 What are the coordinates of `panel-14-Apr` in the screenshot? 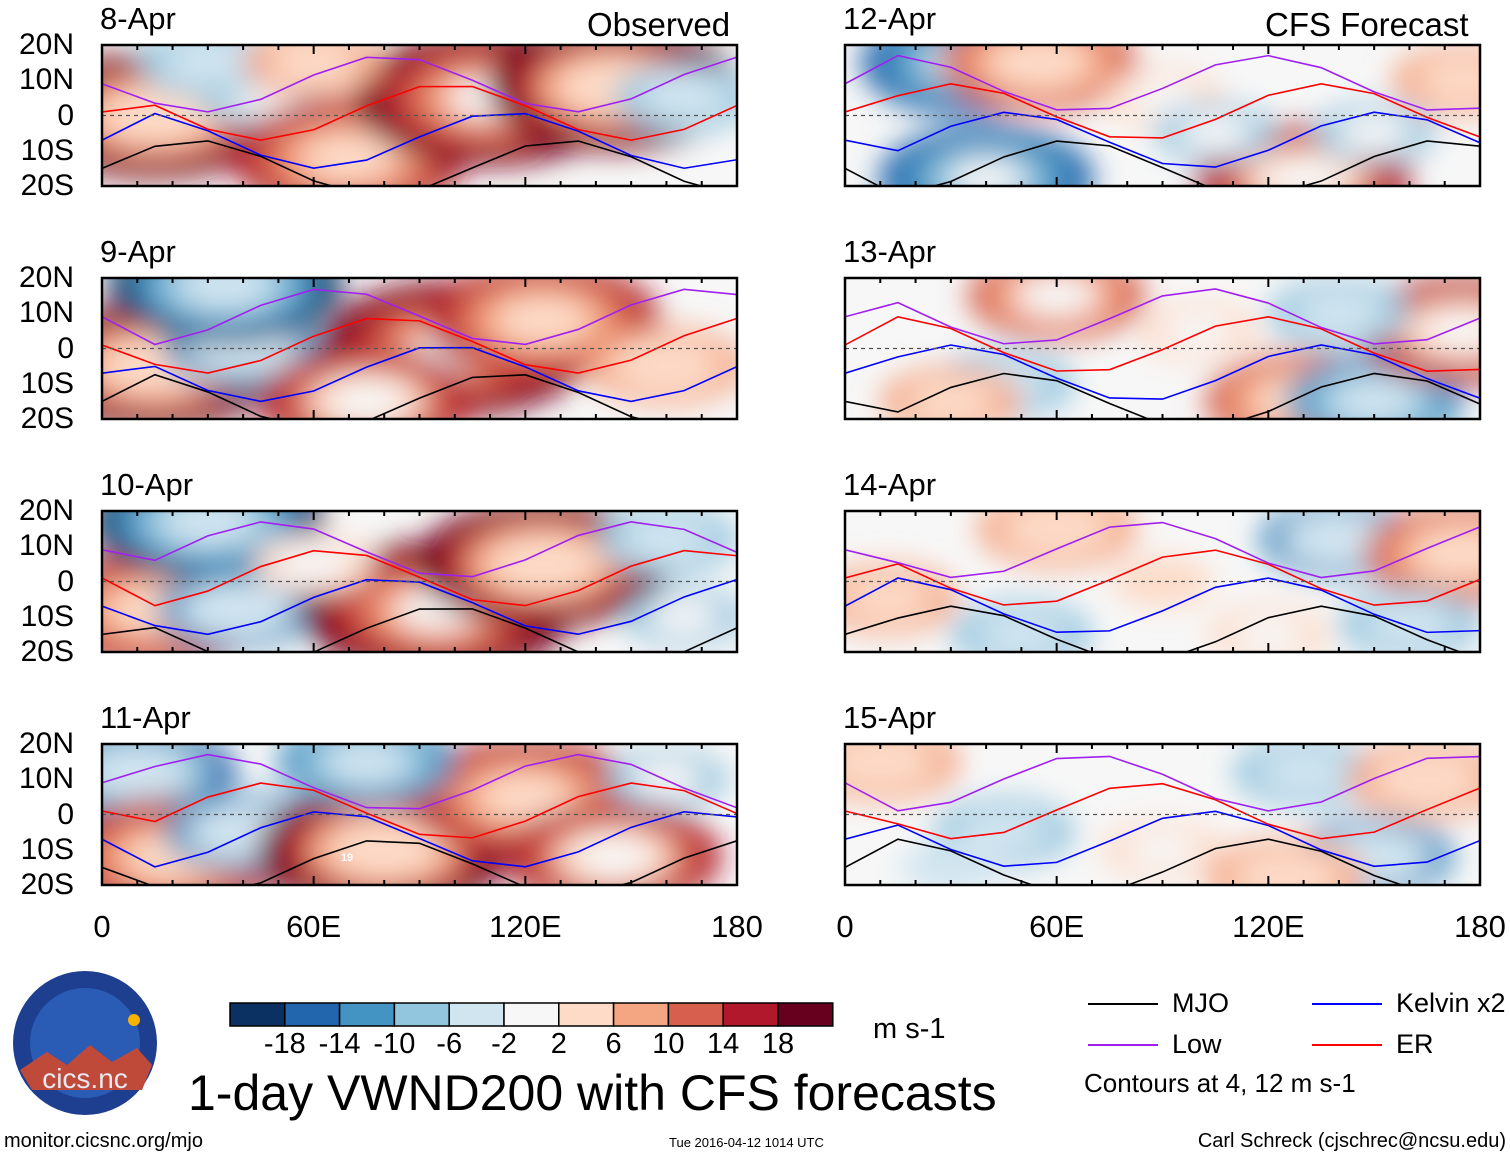 It's located at (1162, 581).